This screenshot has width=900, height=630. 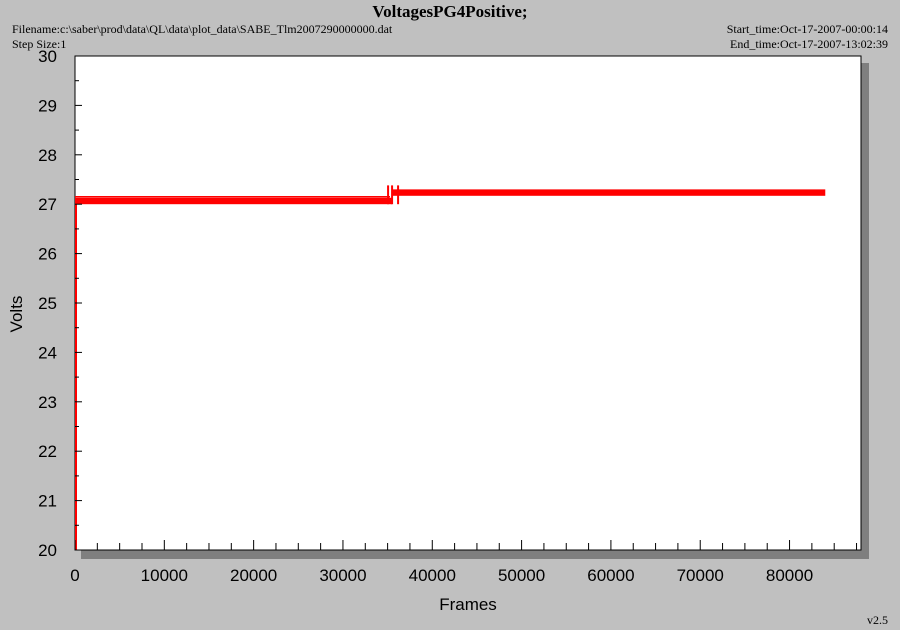 I want to click on end-time-line: End_time:Oct-17-2007-13:02:39, so click(x=809, y=44).